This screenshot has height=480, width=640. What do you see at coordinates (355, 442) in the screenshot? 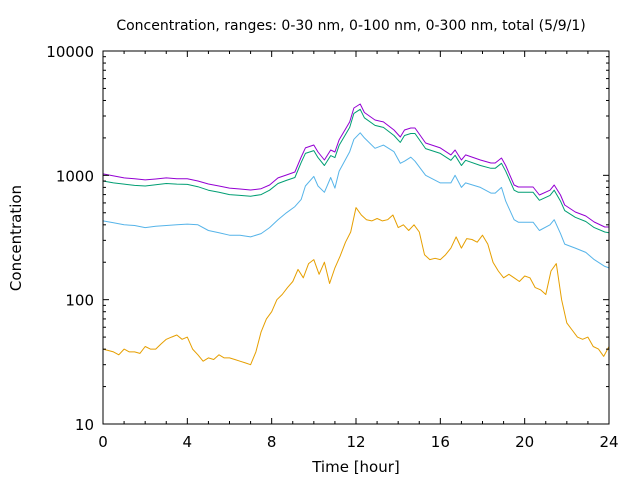
I see `x-tick-label: 12` at bounding box center [355, 442].